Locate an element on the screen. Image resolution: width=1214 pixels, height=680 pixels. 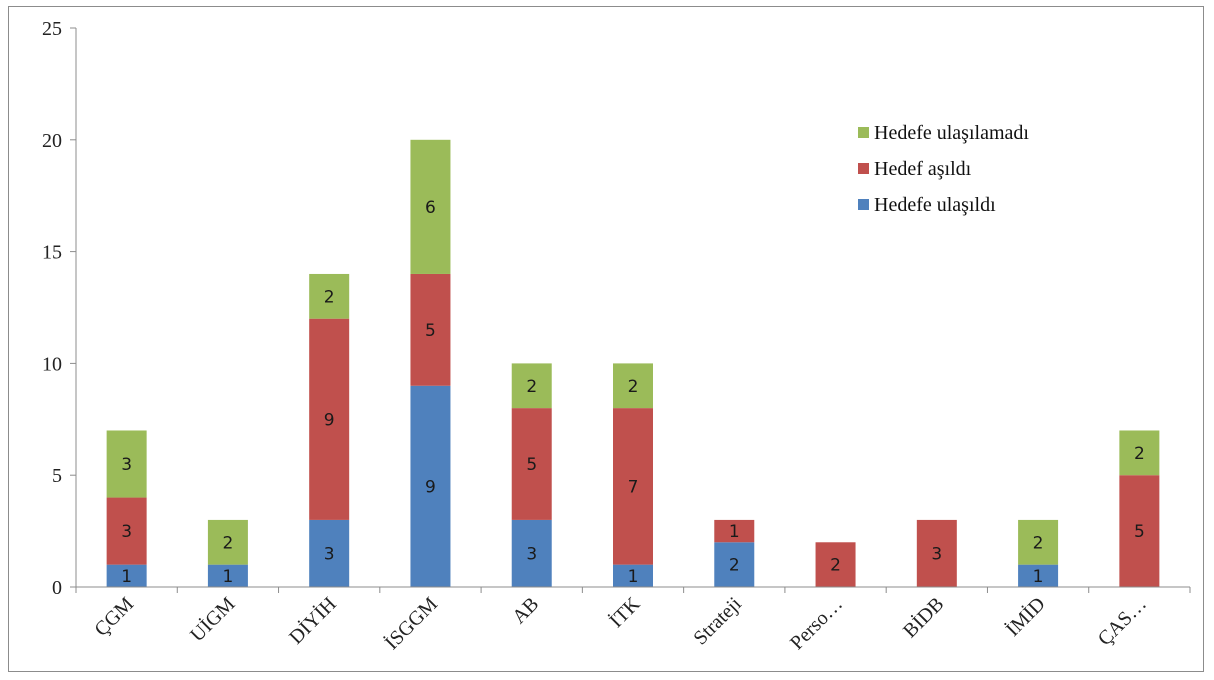
x-category-label: İMİD is located at coordinates (1025, 616).